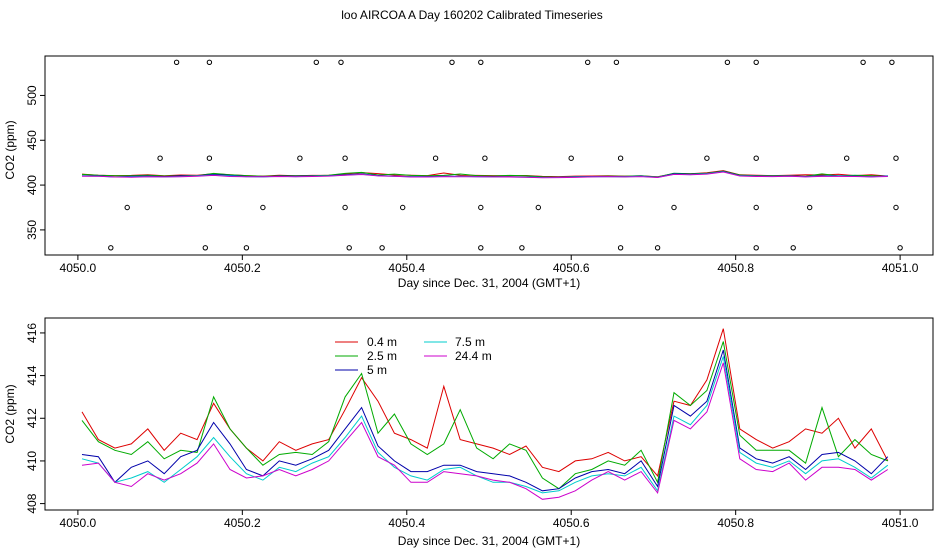  I want to click on top-y-tick-label: 400, so click(32, 185).